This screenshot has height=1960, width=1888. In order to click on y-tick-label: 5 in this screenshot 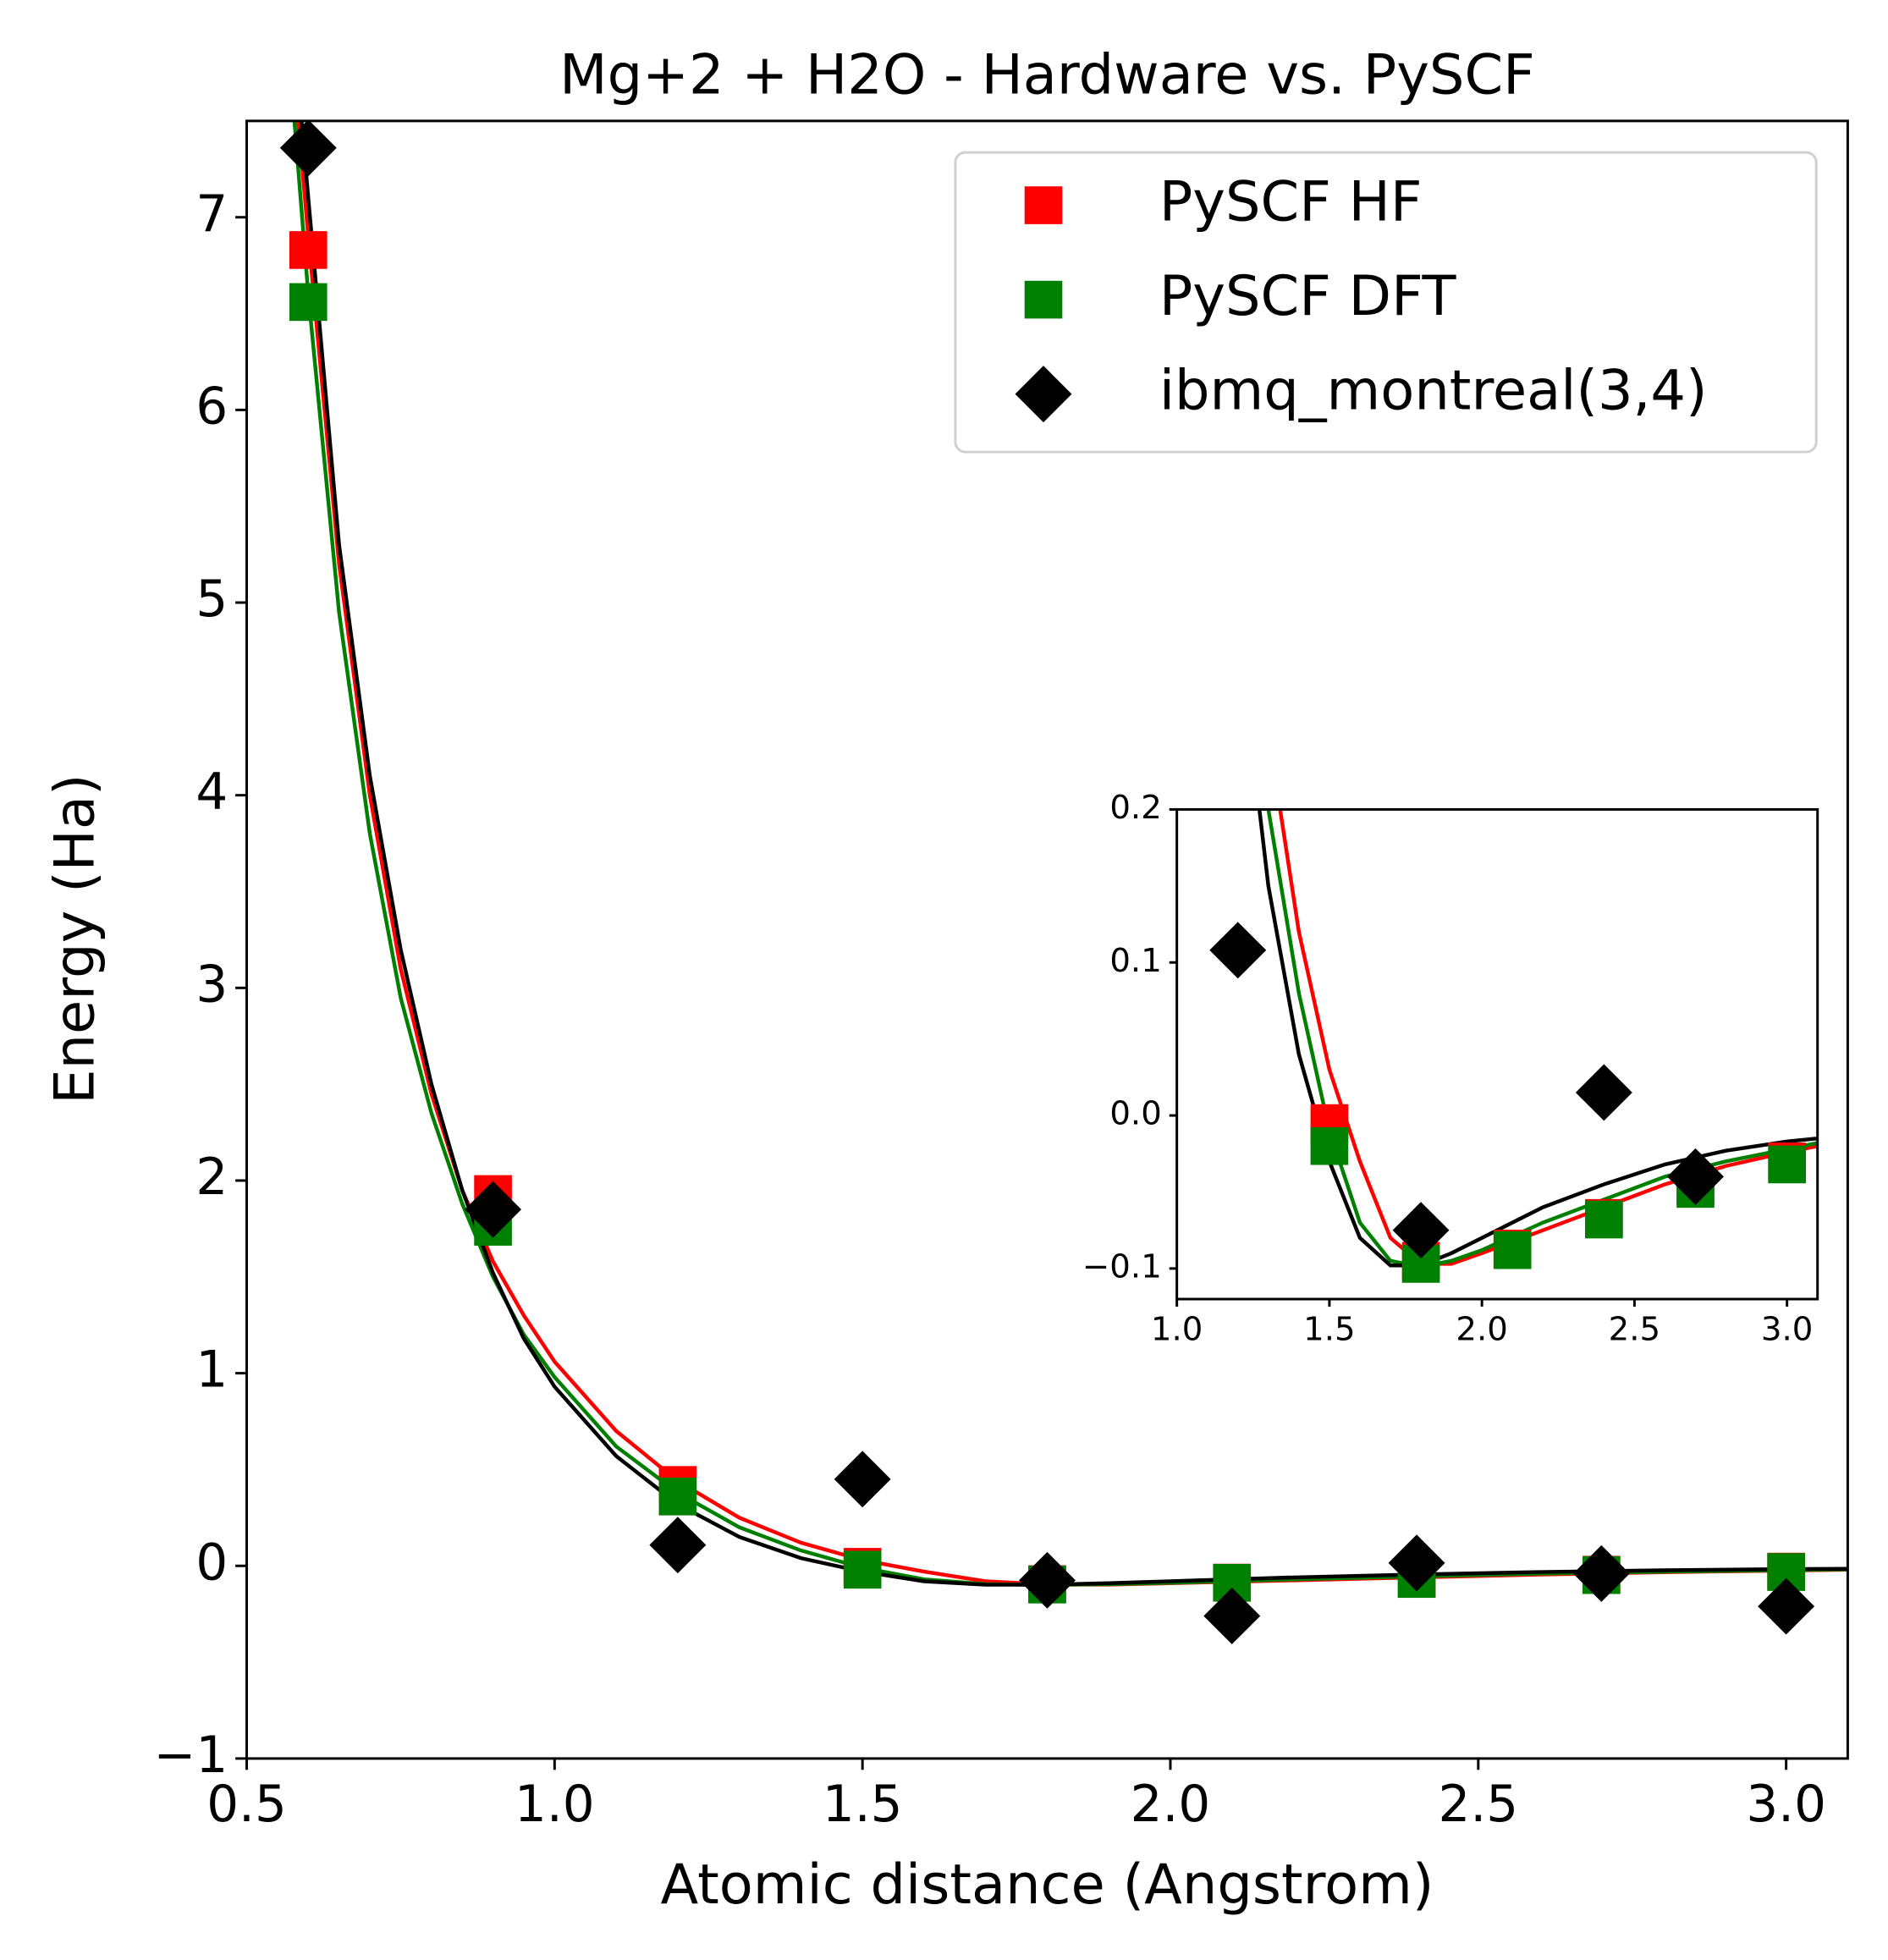, I will do `click(211, 599)`.